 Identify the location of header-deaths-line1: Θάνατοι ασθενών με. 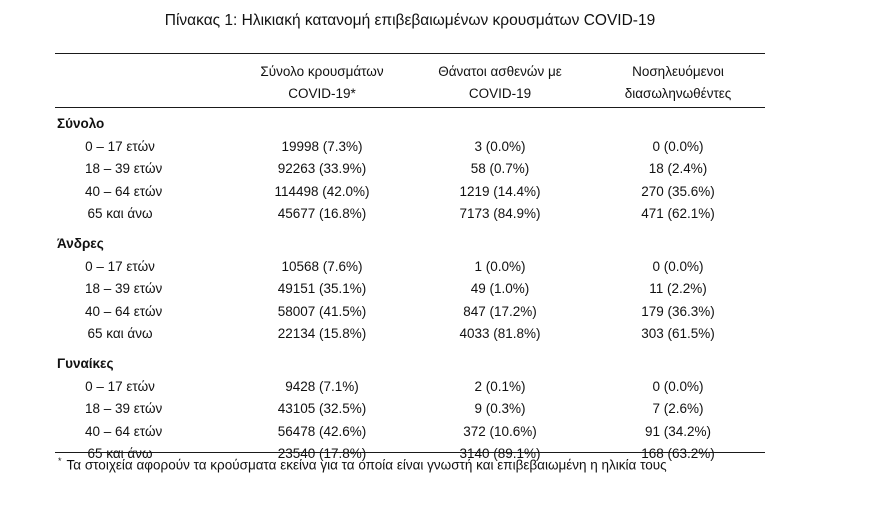
(500, 71).